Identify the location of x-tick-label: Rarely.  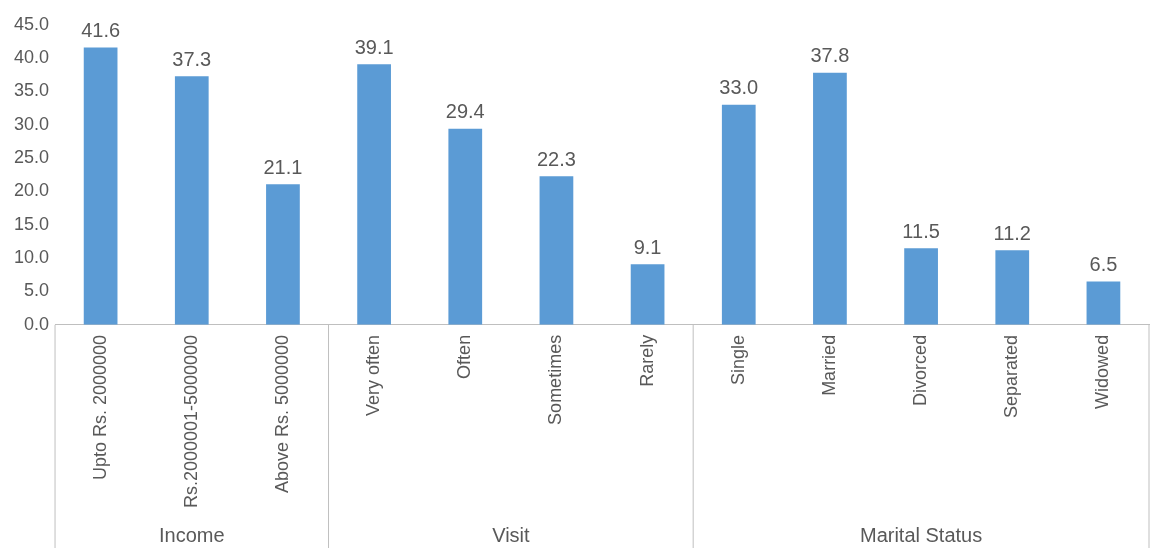
(646, 360).